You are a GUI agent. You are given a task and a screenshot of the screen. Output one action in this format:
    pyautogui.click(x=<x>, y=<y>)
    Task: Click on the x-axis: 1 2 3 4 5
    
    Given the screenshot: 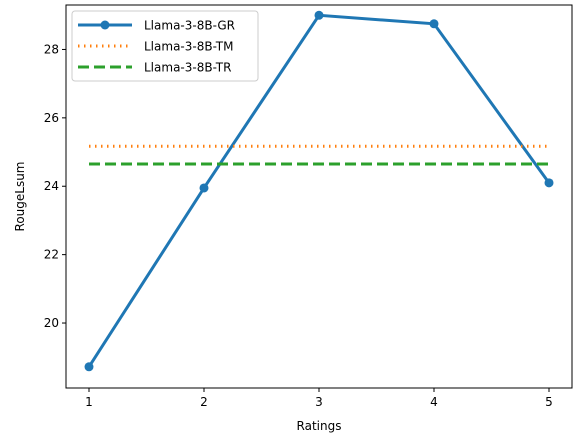 What is the action you would take?
    pyautogui.click(x=319, y=398)
    